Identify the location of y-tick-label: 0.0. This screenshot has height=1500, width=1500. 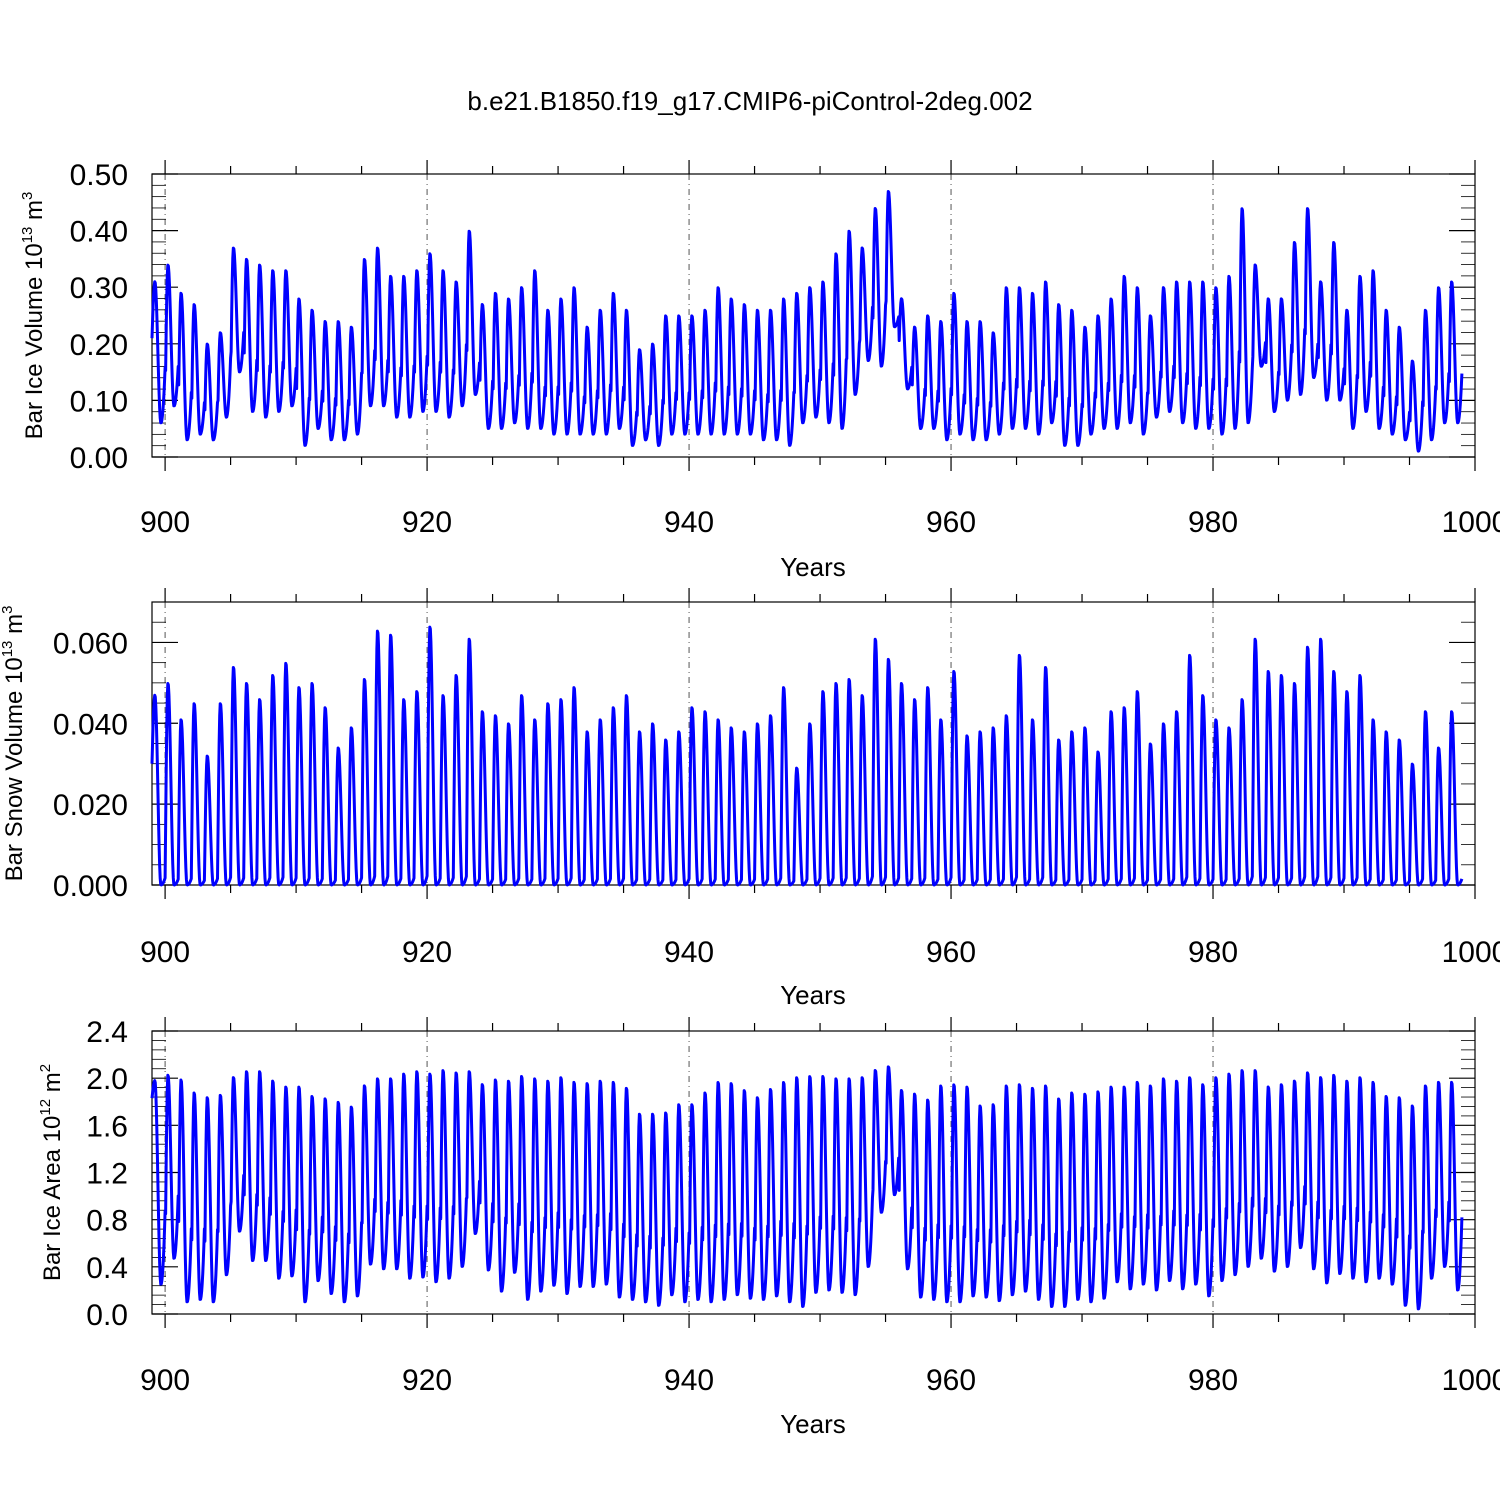
(107, 1315).